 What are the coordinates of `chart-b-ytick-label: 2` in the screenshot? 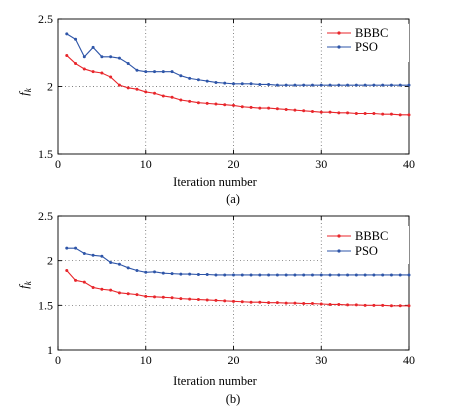 It's located at (50, 261).